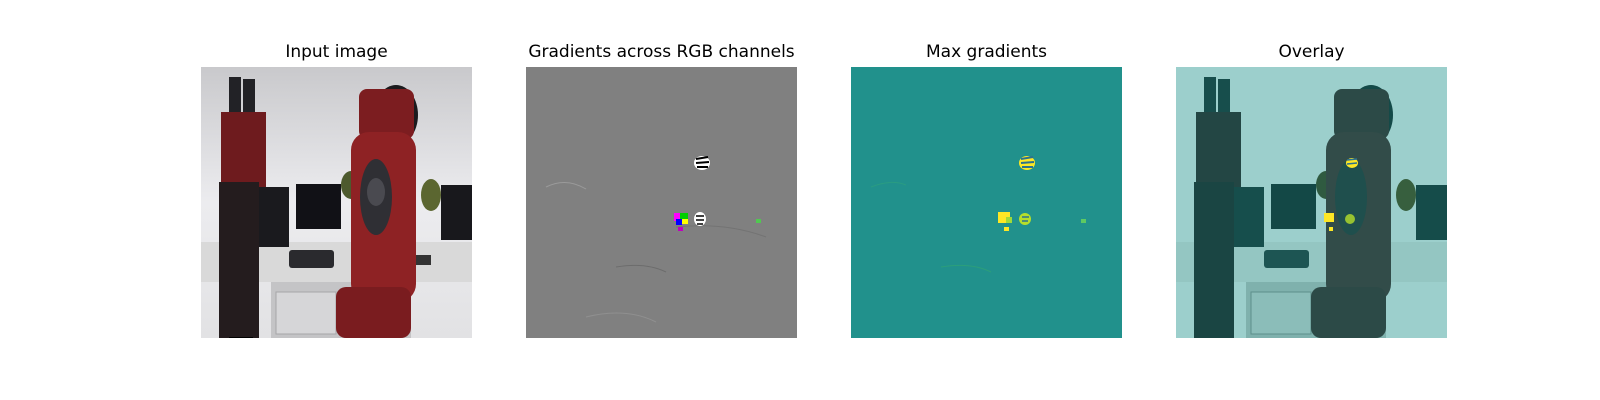 This screenshot has width=1600, height=400. I want to click on rgb-gradients-image, so click(661, 202).